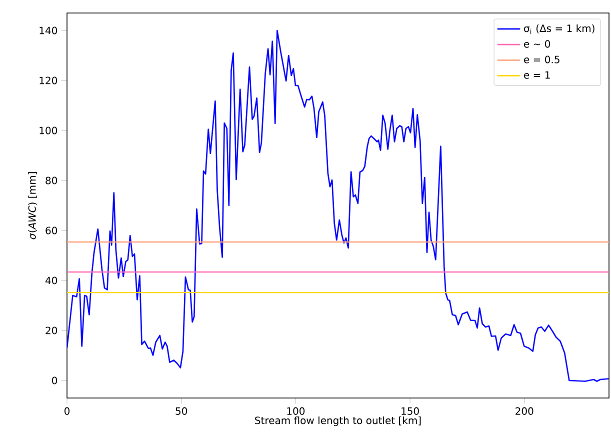 This screenshot has width=611, height=441. I want to click on y-tick-label: 0, so click(55, 380).